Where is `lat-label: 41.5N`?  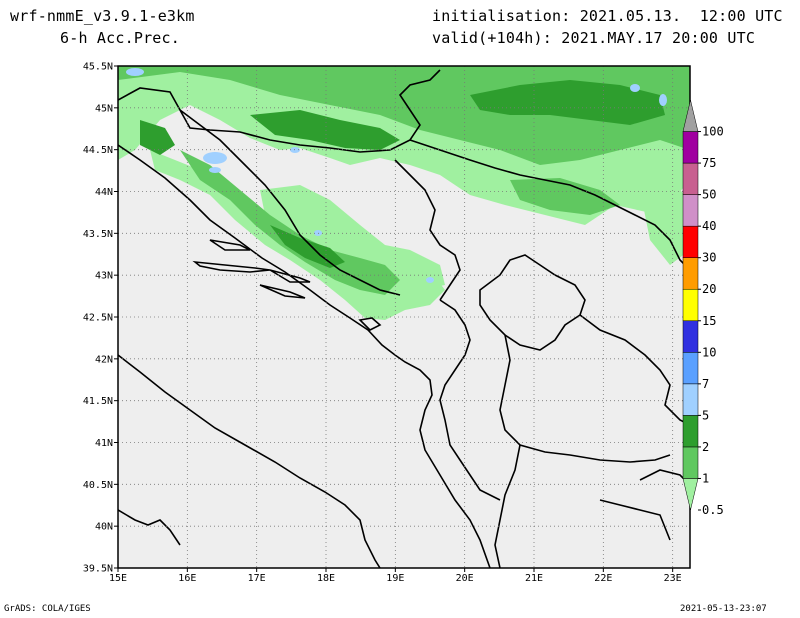 lat-label: 41.5N is located at coordinates (98, 401).